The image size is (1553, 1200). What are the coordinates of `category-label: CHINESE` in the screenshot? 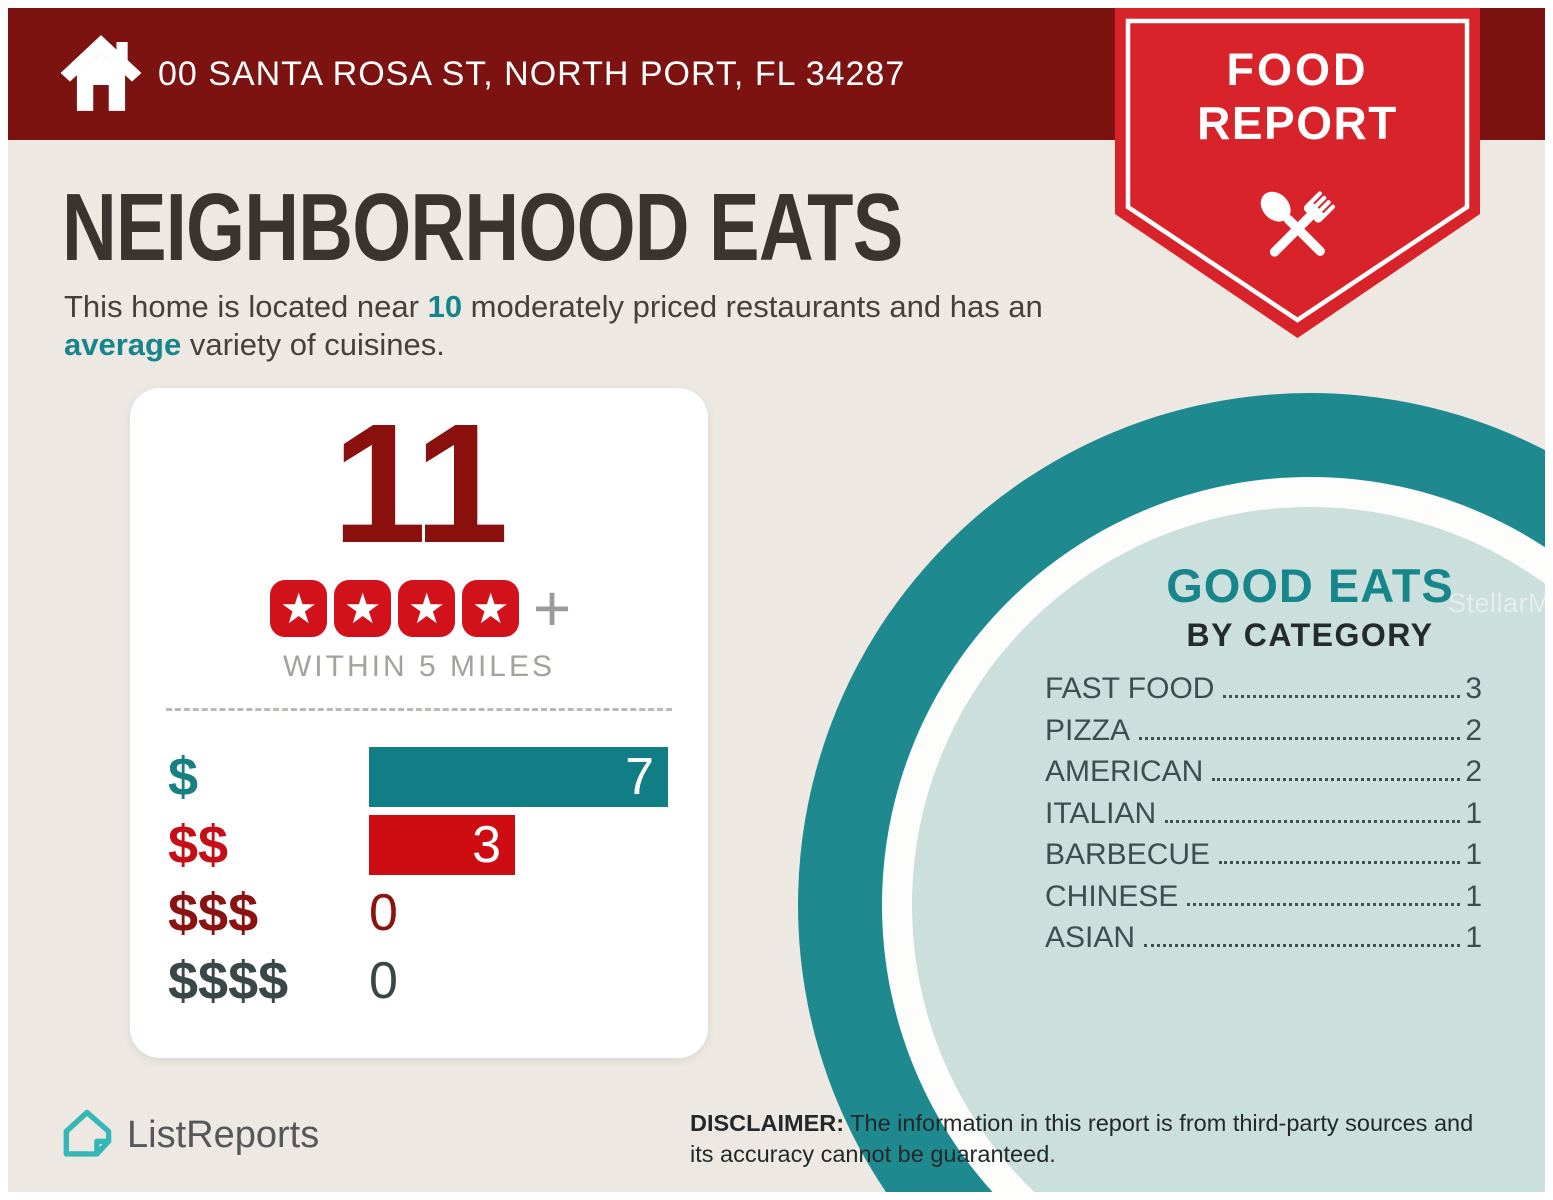 It's located at (1112, 896).